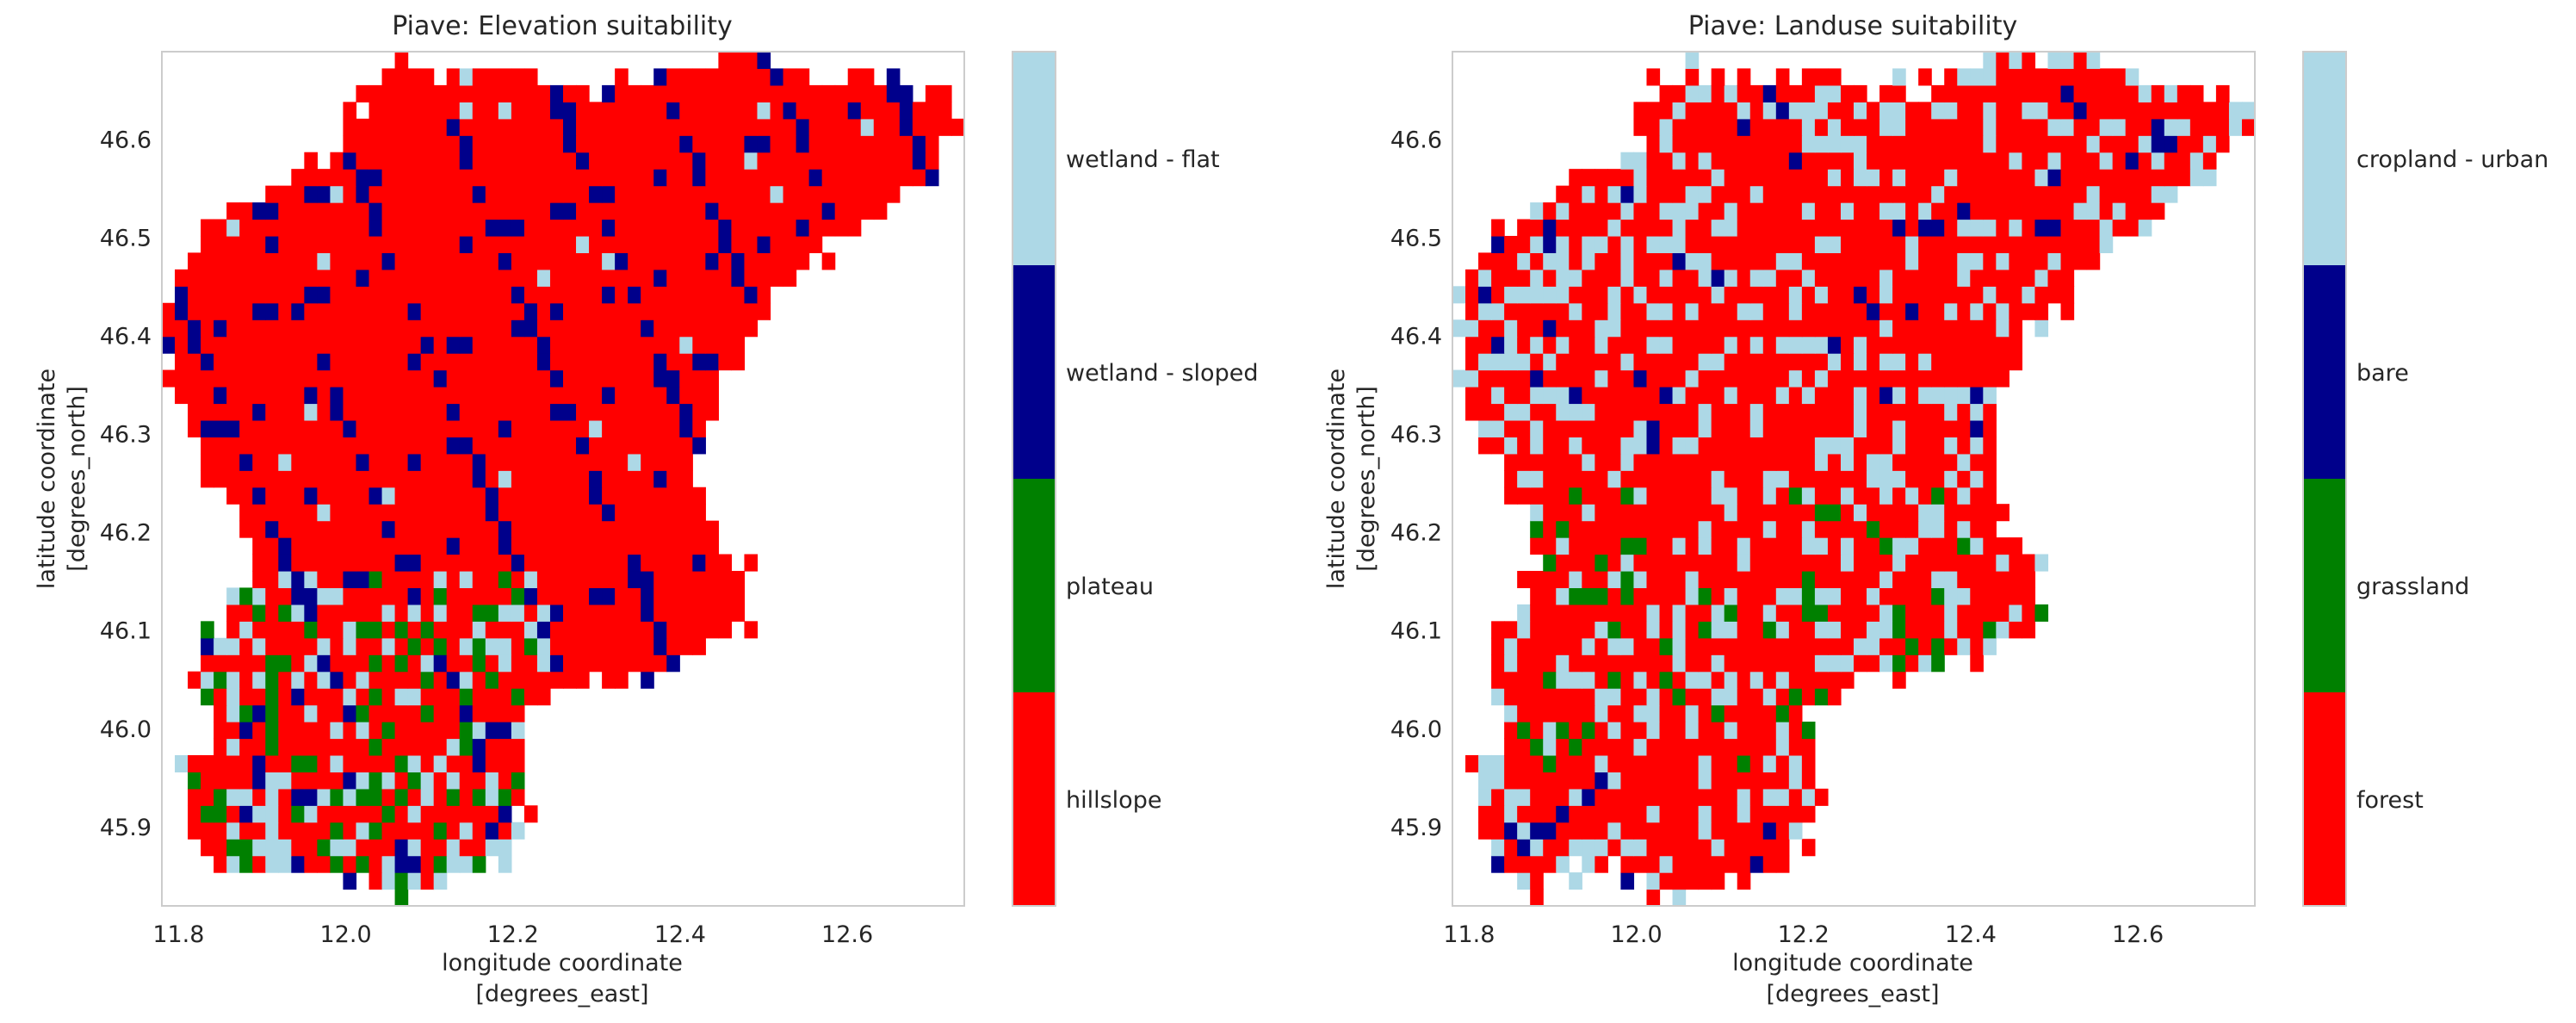 The height and width of the screenshot is (1023, 2576). What do you see at coordinates (1110, 587) in the screenshot?
I see `colorbar-label: plateau` at bounding box center [1110, 587].